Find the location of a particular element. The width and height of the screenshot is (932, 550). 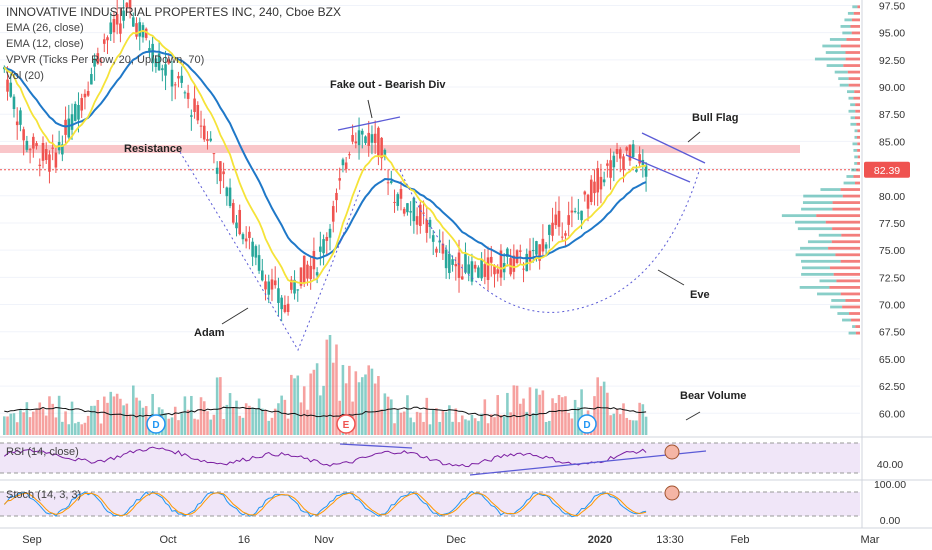

current-price-label: 82.39 is located at coordinates (887, 171).